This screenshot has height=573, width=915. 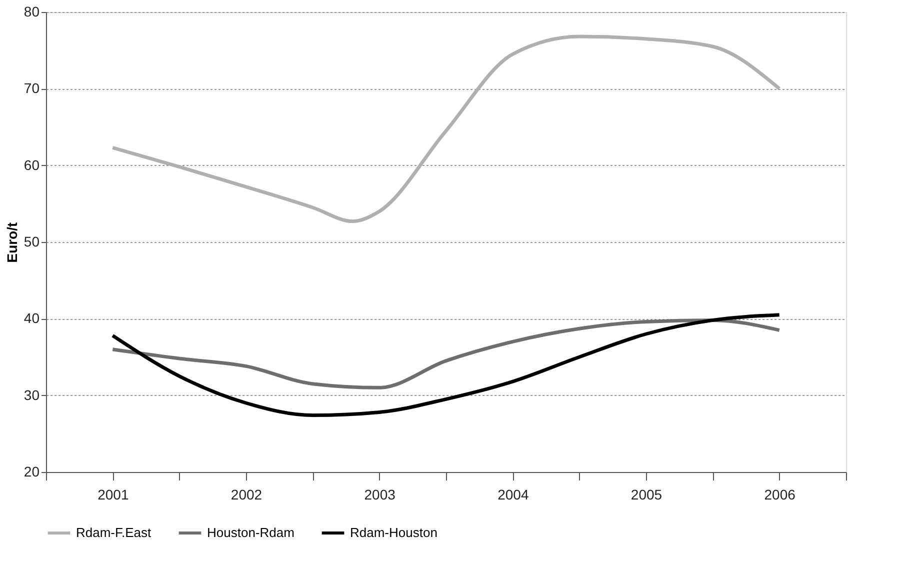 I want to click on x-tick-label: 2006, so click(x=780, y=494).